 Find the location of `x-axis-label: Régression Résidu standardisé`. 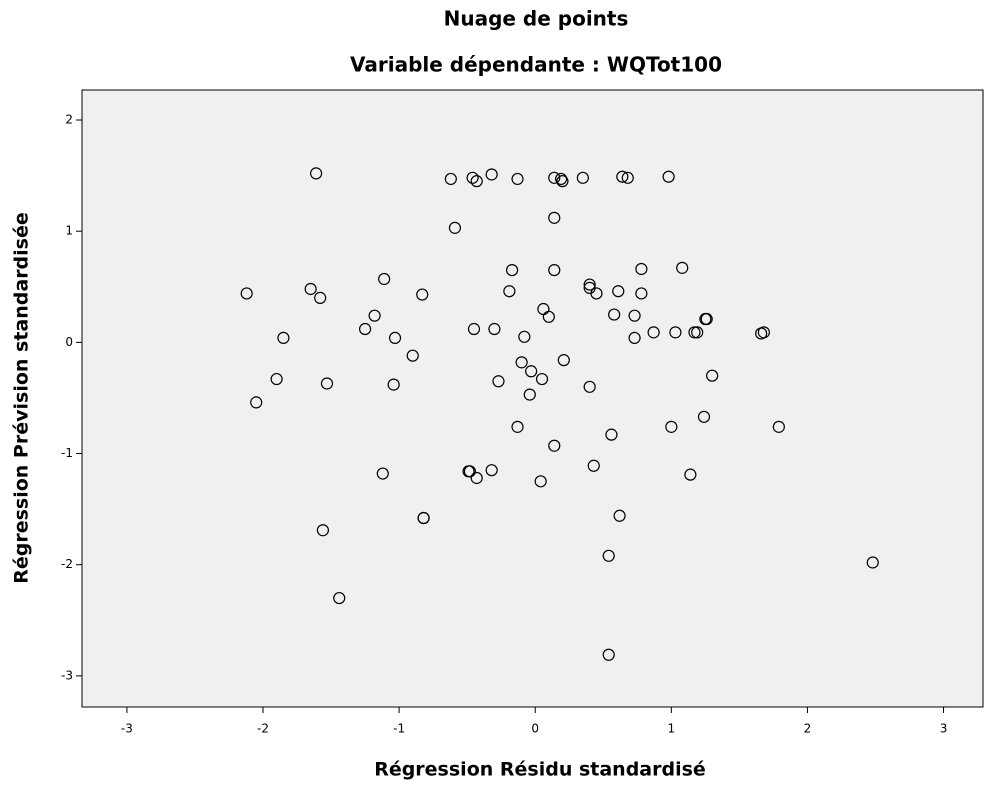

x-axis-label: Régression Résidu standardisé is located at coordinates (540, 770).